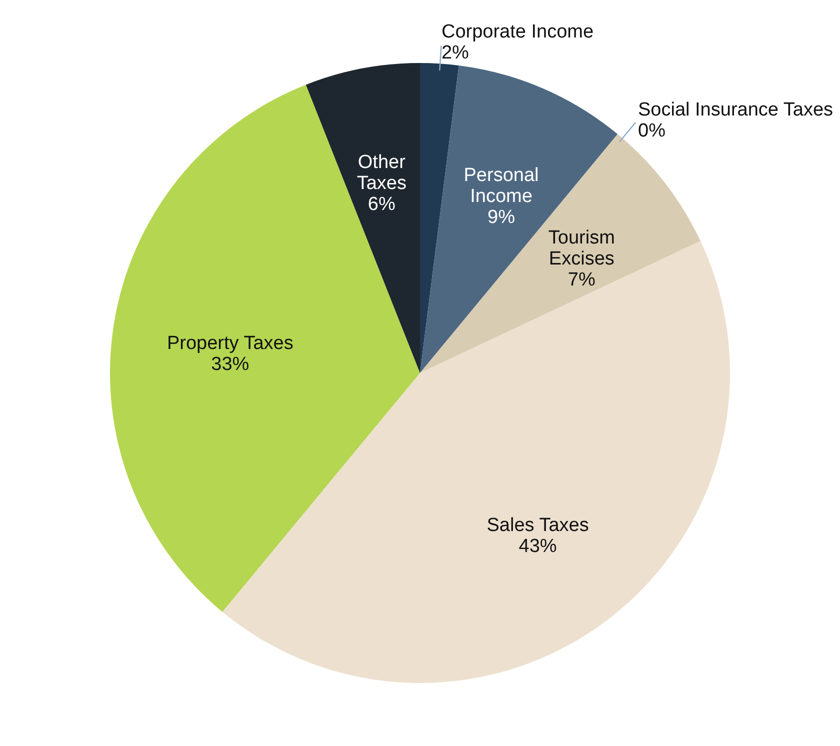 The image size is (840, 746). I want to click on slice-label: Personal Income, so click(501, 186).